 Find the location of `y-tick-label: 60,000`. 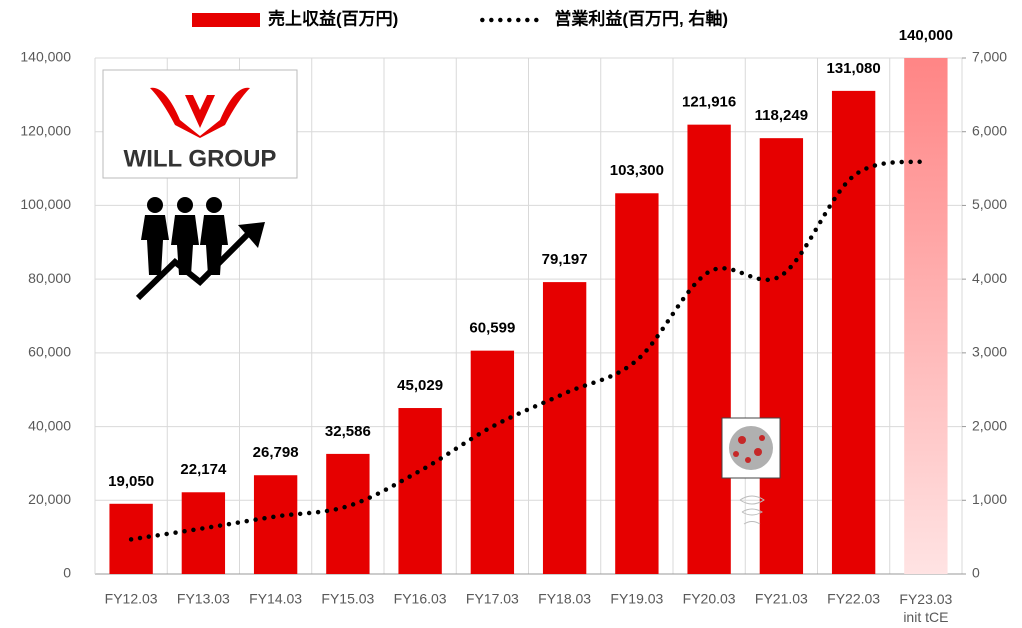

y-tick-label: 60,000 is located at coordinates (49, 352).